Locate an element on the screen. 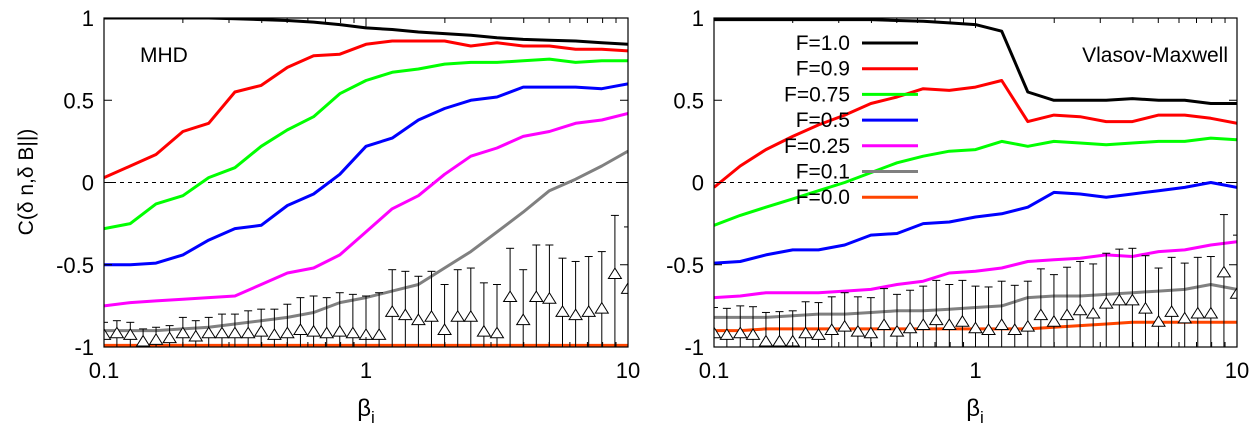  legend-label: F=0.1 is located at coordinates (823, 172).